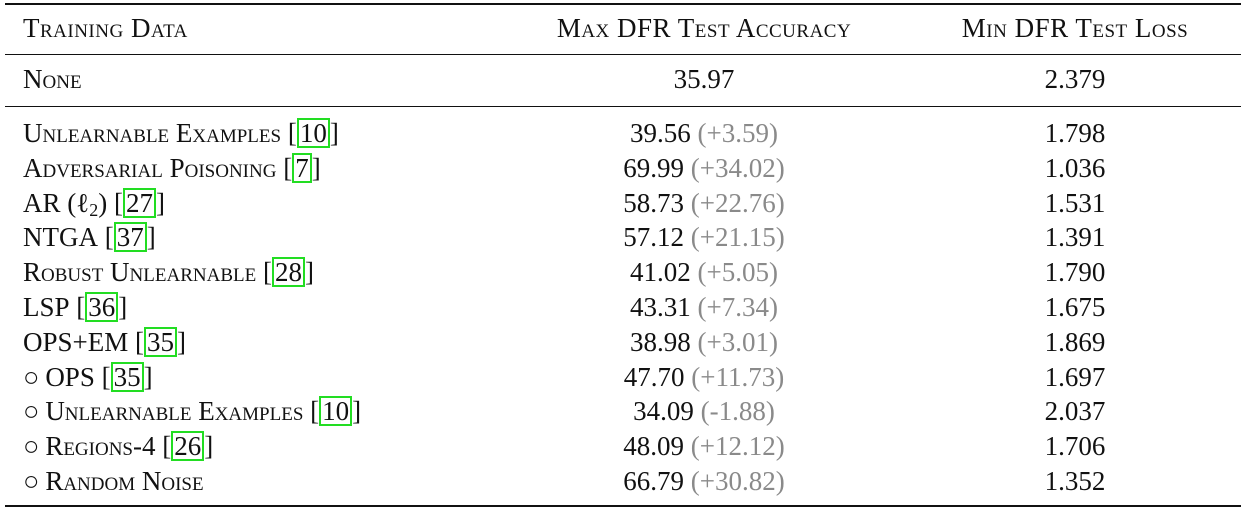 The height and width of the screenshot is (509, 1245). I want to click on method-name-subscript: 2, so click(94, 209).